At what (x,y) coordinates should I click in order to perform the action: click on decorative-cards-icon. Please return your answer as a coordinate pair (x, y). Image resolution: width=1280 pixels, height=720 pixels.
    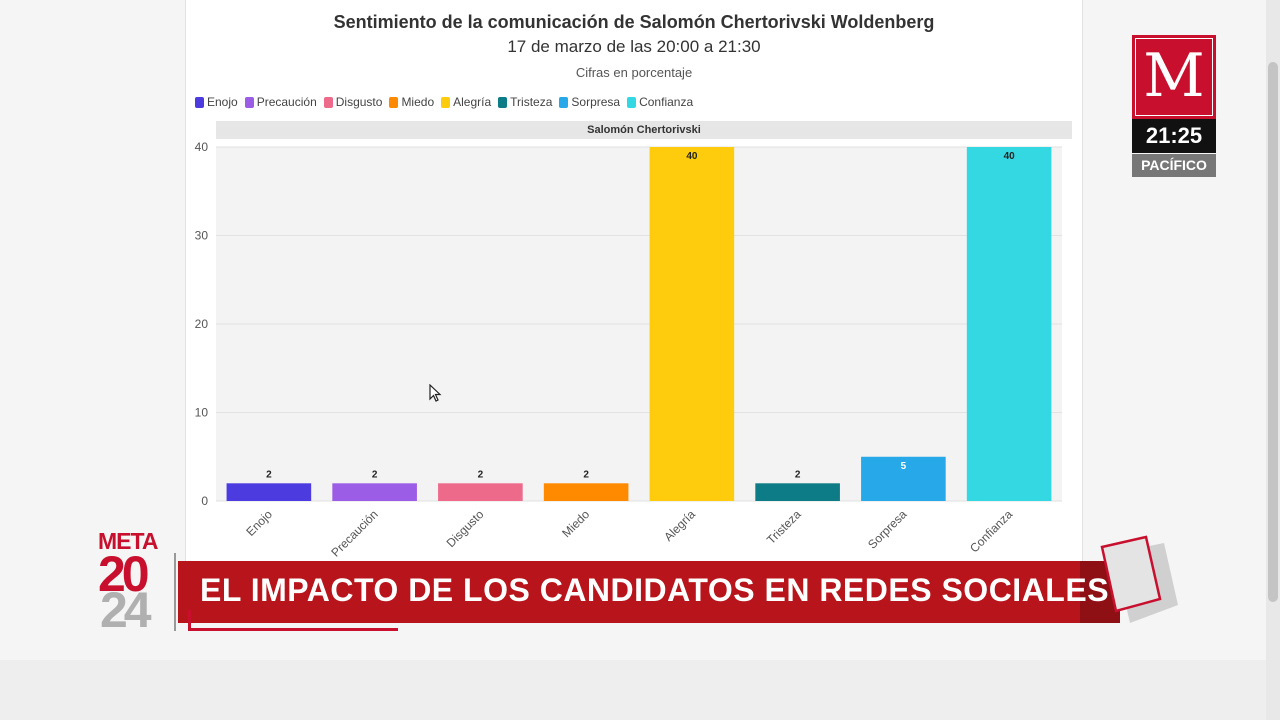
    Looking at the image, I should click on (1139, 579).